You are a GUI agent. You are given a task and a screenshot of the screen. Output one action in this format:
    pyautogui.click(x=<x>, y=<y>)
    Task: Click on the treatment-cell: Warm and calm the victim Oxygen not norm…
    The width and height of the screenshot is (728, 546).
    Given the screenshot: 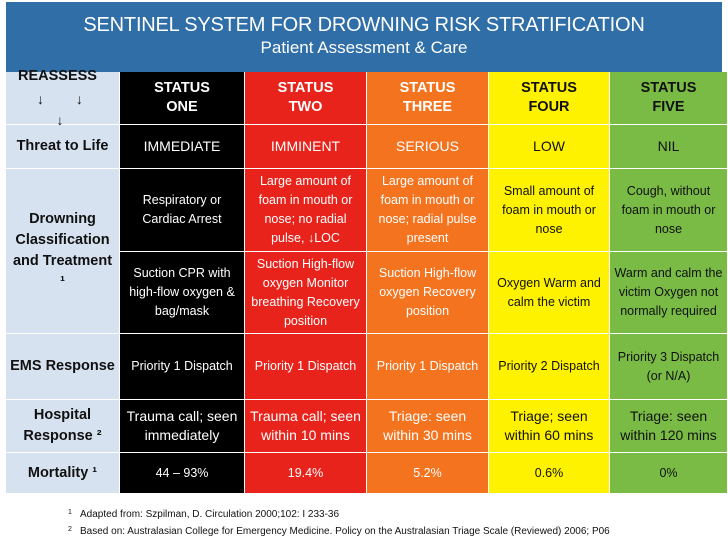 What is the action you would take?
    pyautogui.click(x=668, y=292)
    